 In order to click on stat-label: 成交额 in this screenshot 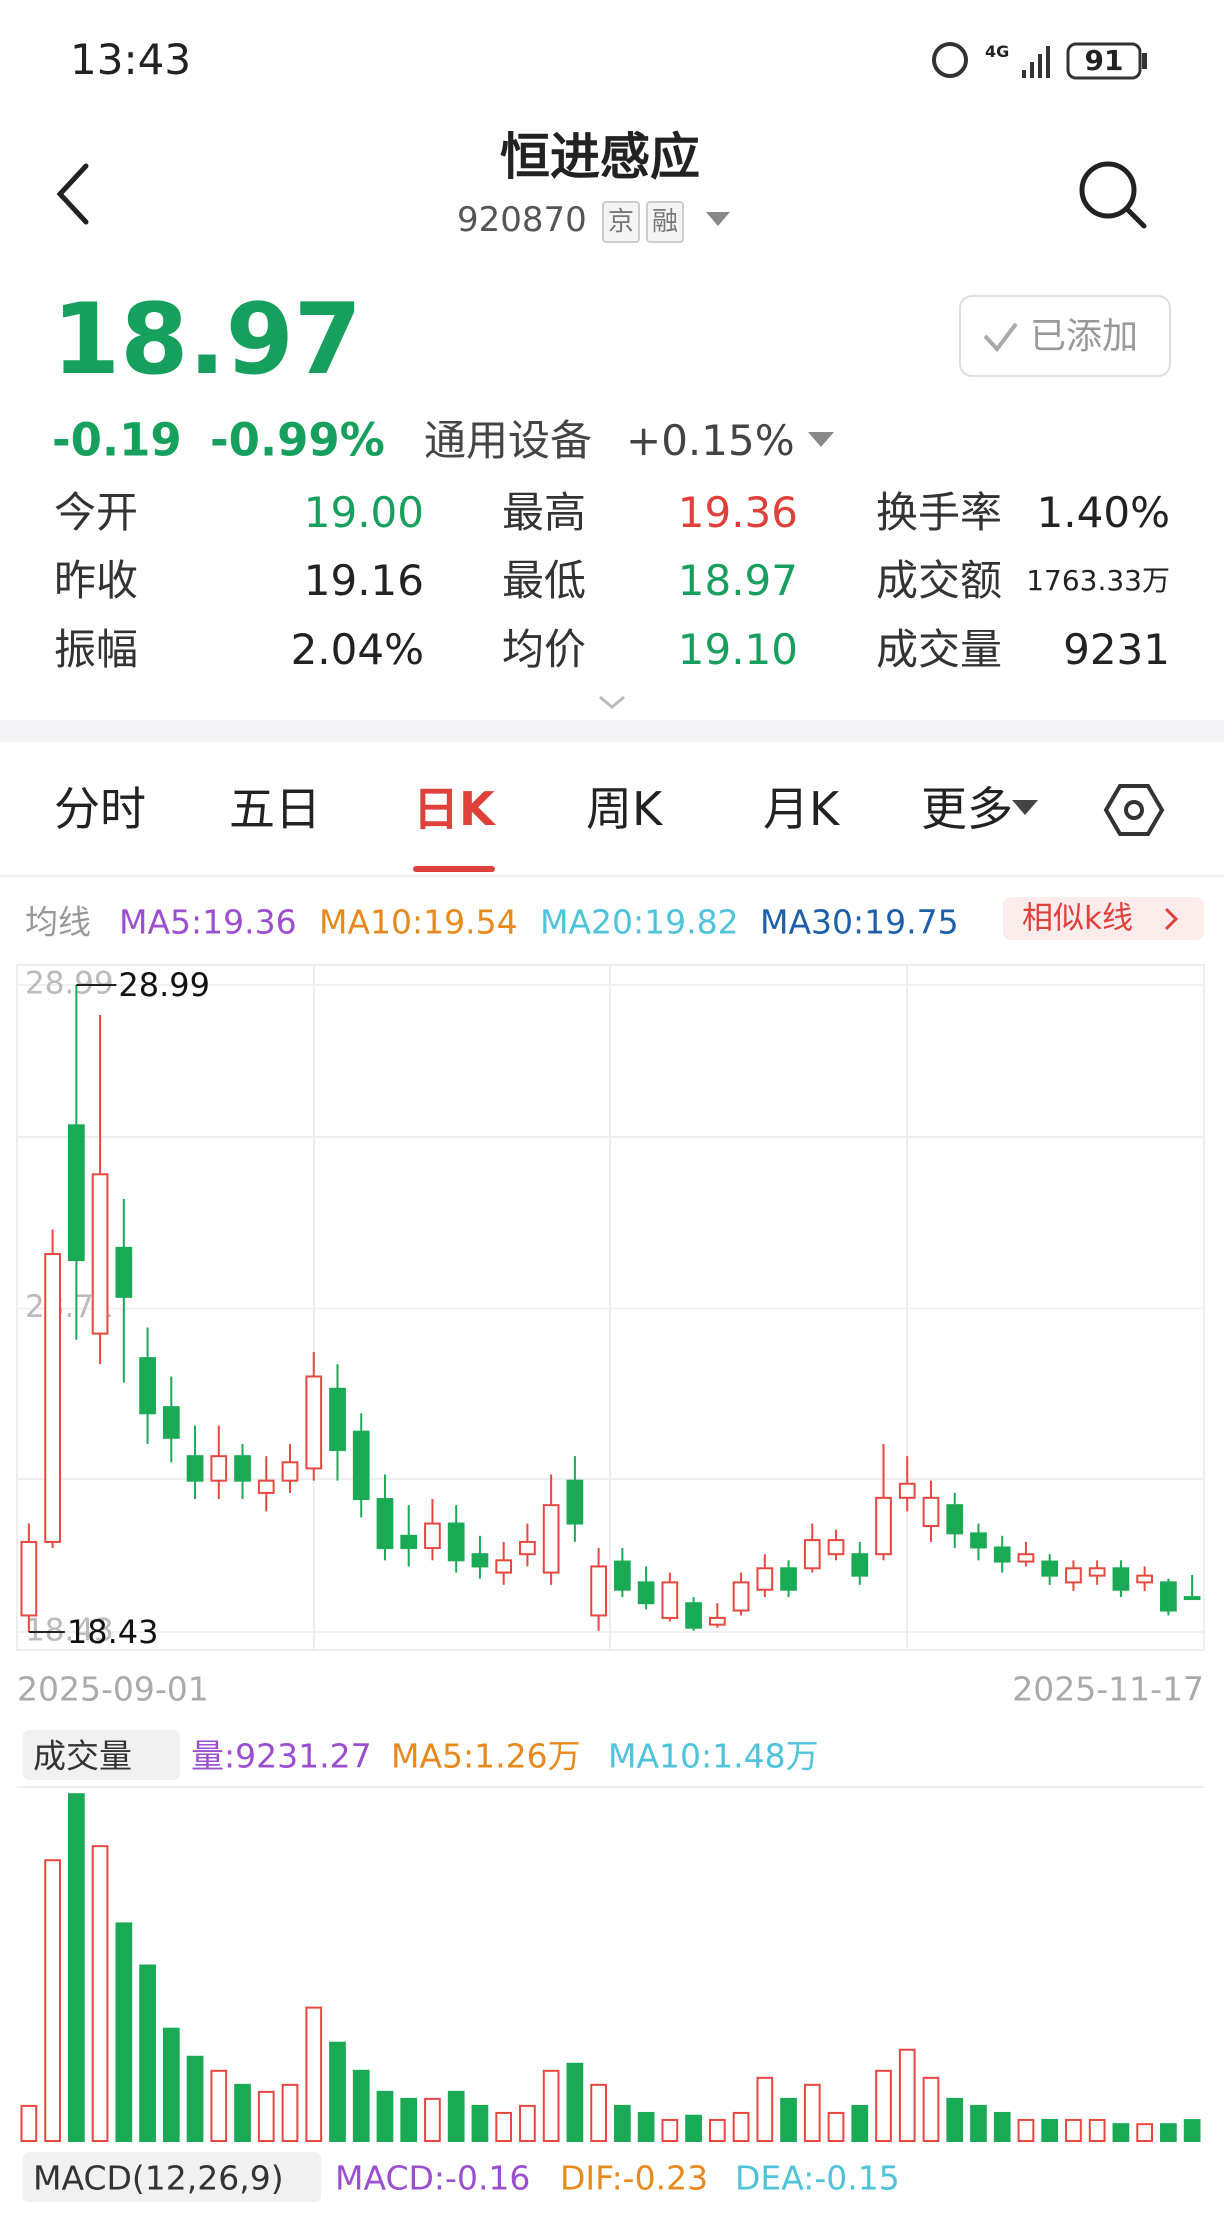, I will do `click(939, 580)`.